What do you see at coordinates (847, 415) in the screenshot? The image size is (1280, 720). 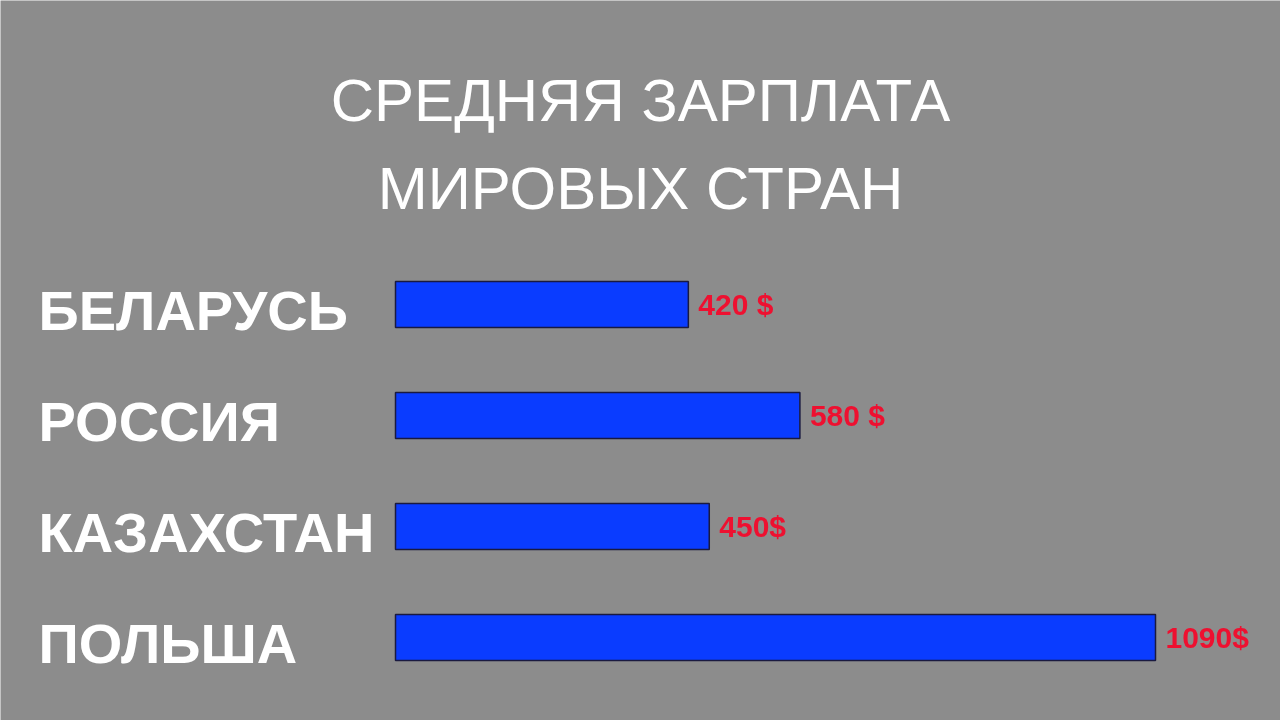 I see `data-label: 580 $` at bounding box center [847, 415].